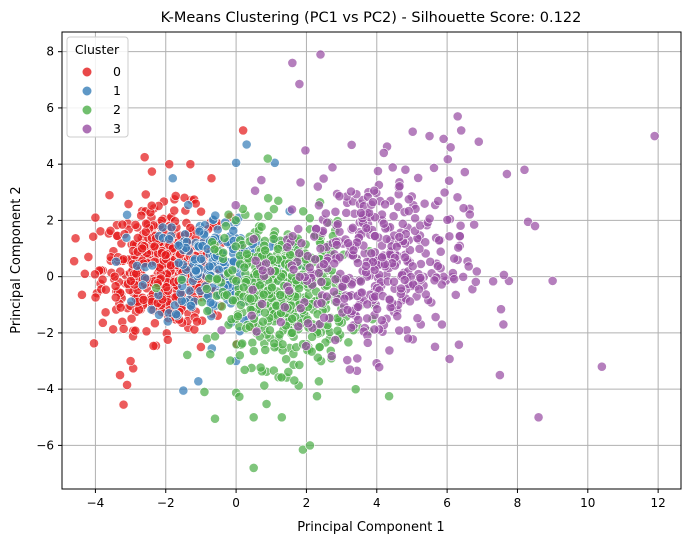  I want to click on y-tick-label: 2, so click(50, 220).